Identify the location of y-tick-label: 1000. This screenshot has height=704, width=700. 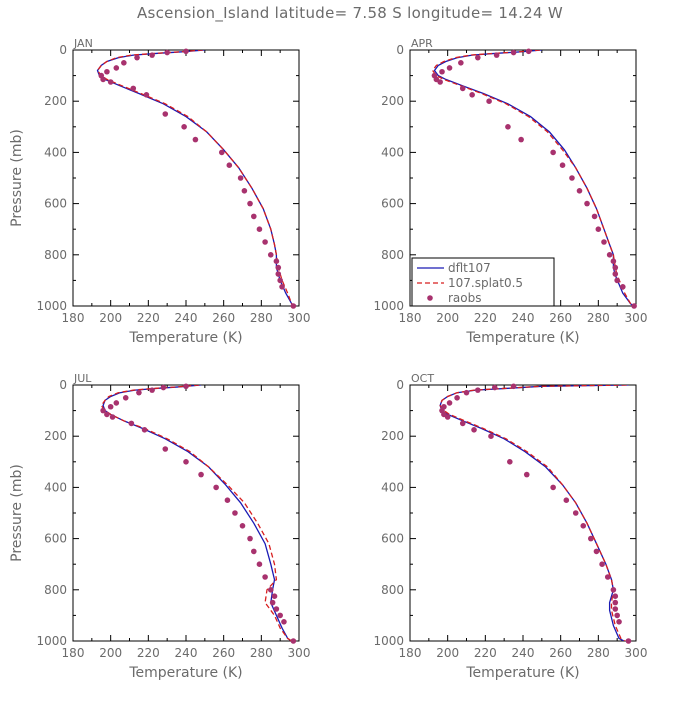
(51, 641).